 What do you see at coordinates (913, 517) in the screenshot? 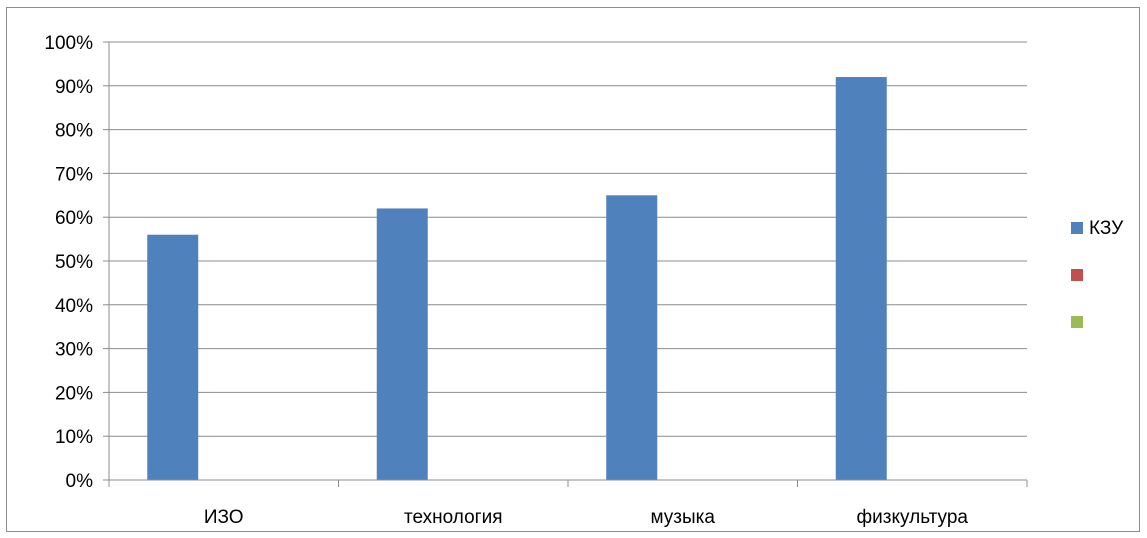
I see `x-tick-label: физкультура` at bounding box center [913, 517].